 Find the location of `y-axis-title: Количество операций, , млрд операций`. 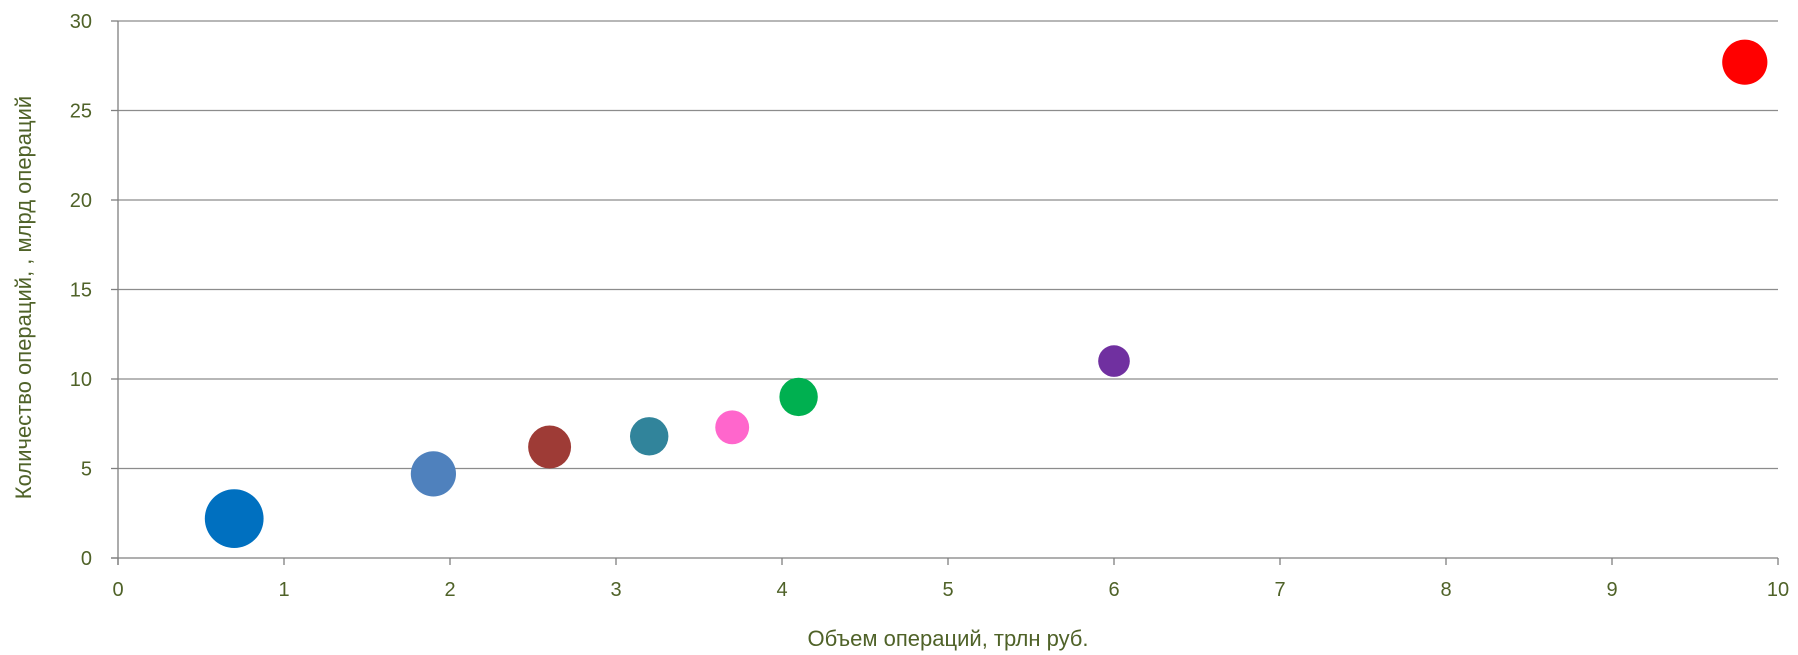

y-axis-title: Количество операций, , млрд операций is located at coordinates (23, 297).